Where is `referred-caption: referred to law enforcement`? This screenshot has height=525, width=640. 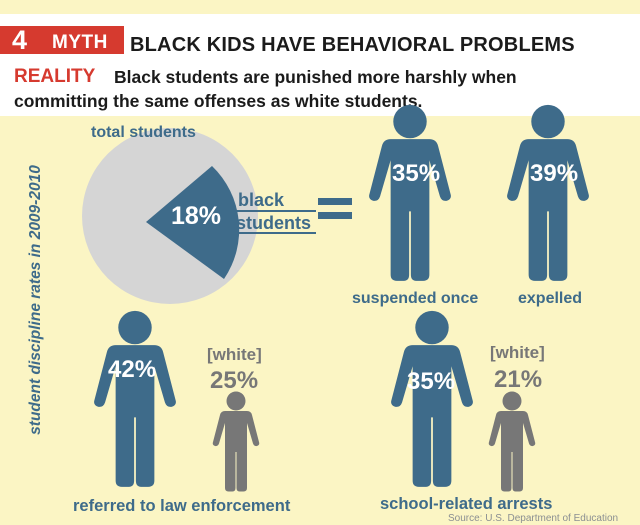 referred-caption: referred to law enforcement is located at coordinates (182, 506).